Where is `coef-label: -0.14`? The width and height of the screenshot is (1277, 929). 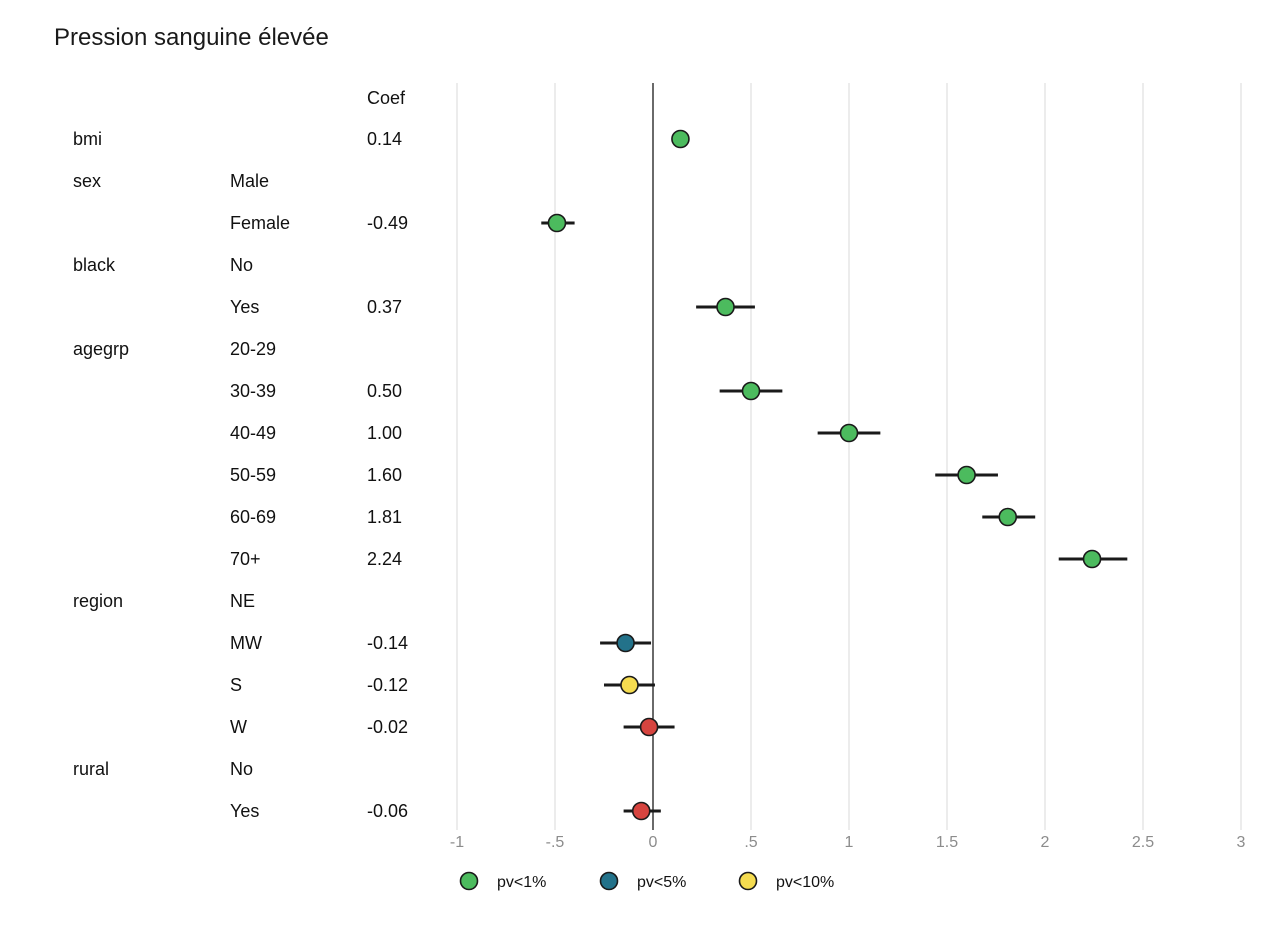
coef-label: -0.14 is located at coordinates (387, 643).